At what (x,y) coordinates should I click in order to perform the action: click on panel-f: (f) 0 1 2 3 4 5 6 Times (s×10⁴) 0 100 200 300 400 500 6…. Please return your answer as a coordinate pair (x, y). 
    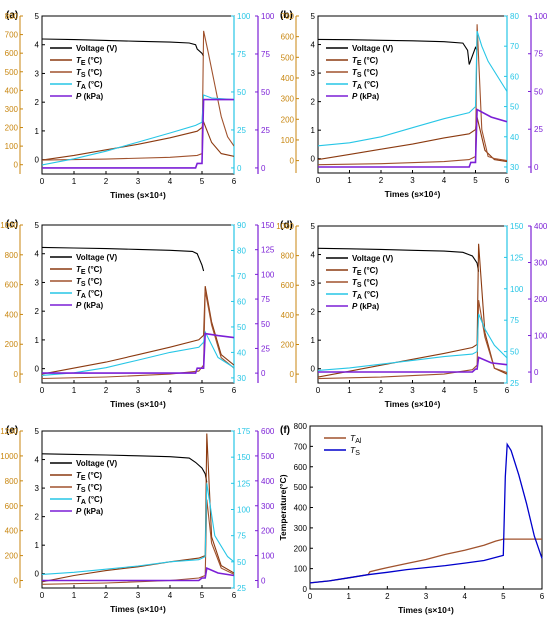
    Looking at the image, I should click on (411, 518).